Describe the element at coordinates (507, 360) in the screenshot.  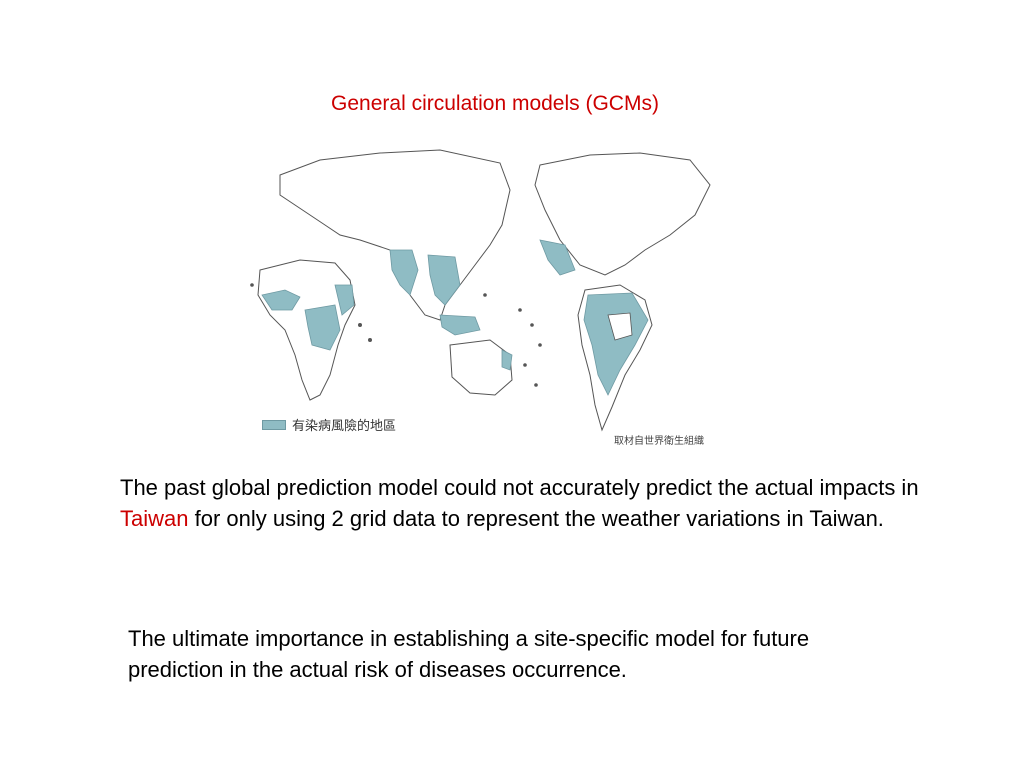
I see `risk-area-north-australia` at that location.